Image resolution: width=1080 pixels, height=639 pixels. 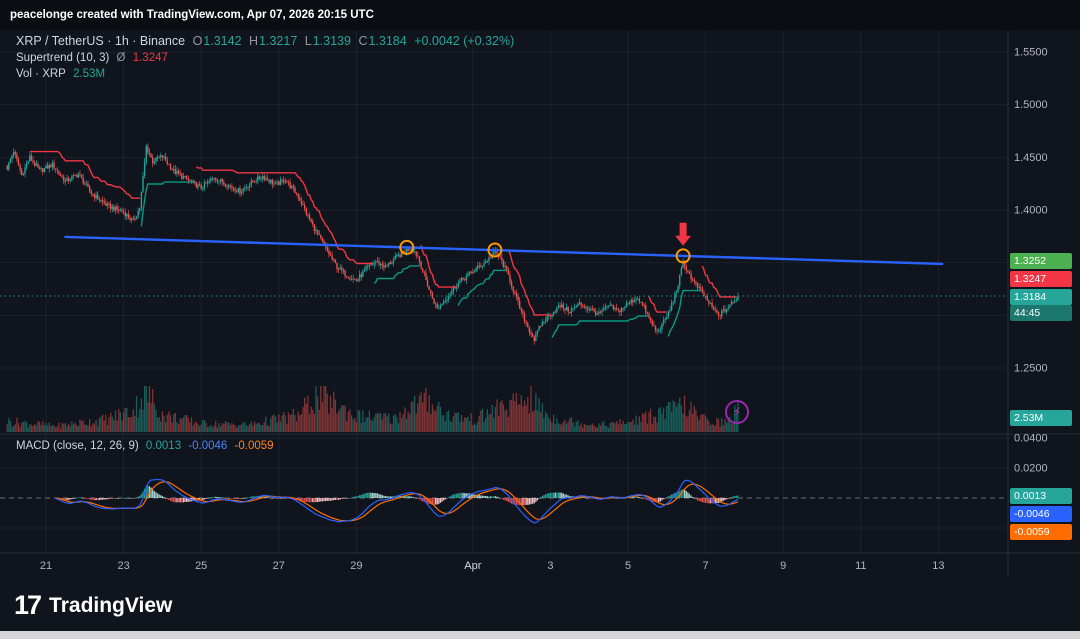 I want to click on macd-axis: 0.0400 0.0200, so click(x=1031, y=454).